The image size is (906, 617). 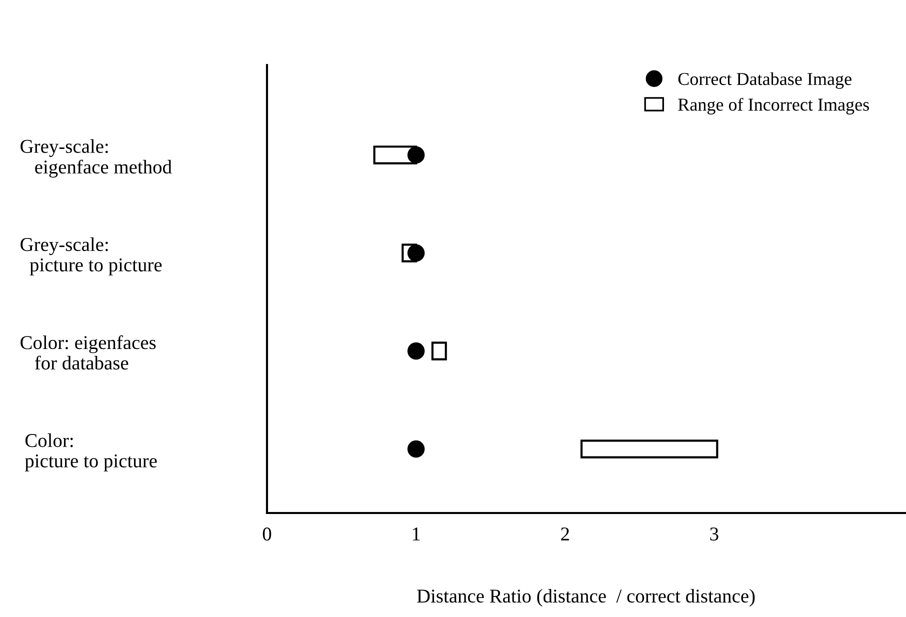 I want to click on x-axis-title: Distance Ratio (distance / correct distance), so click(x=586, y=597).